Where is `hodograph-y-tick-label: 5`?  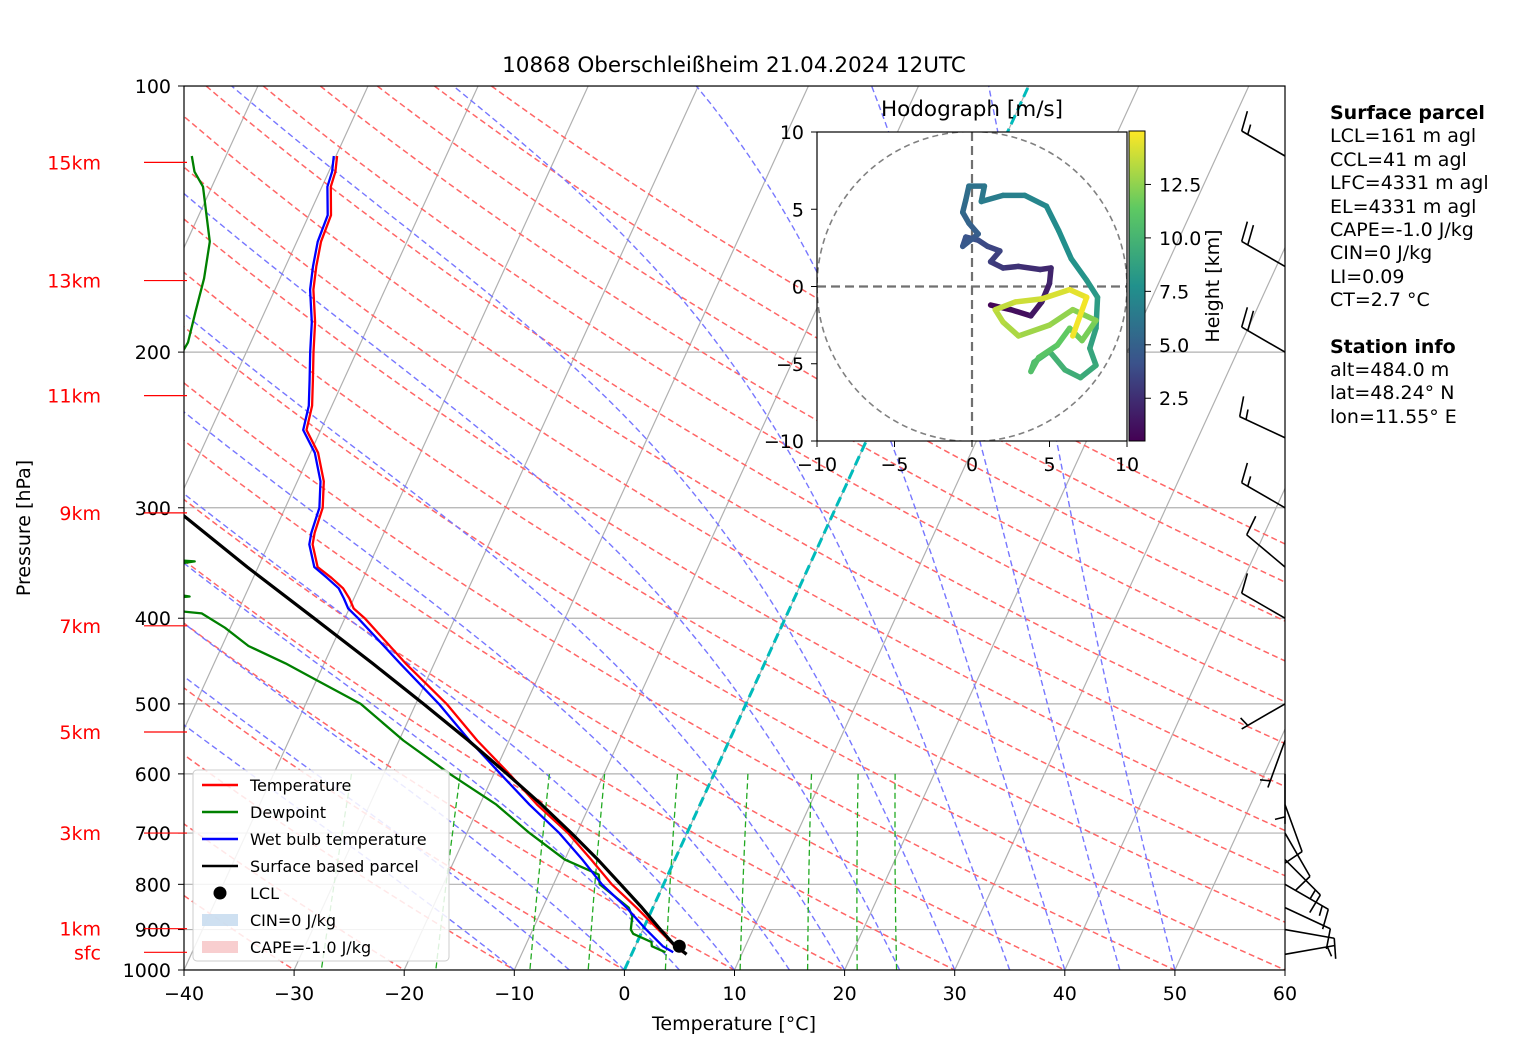 hodograph-y-tick-label: 5 is located at coordinates (798, 210).